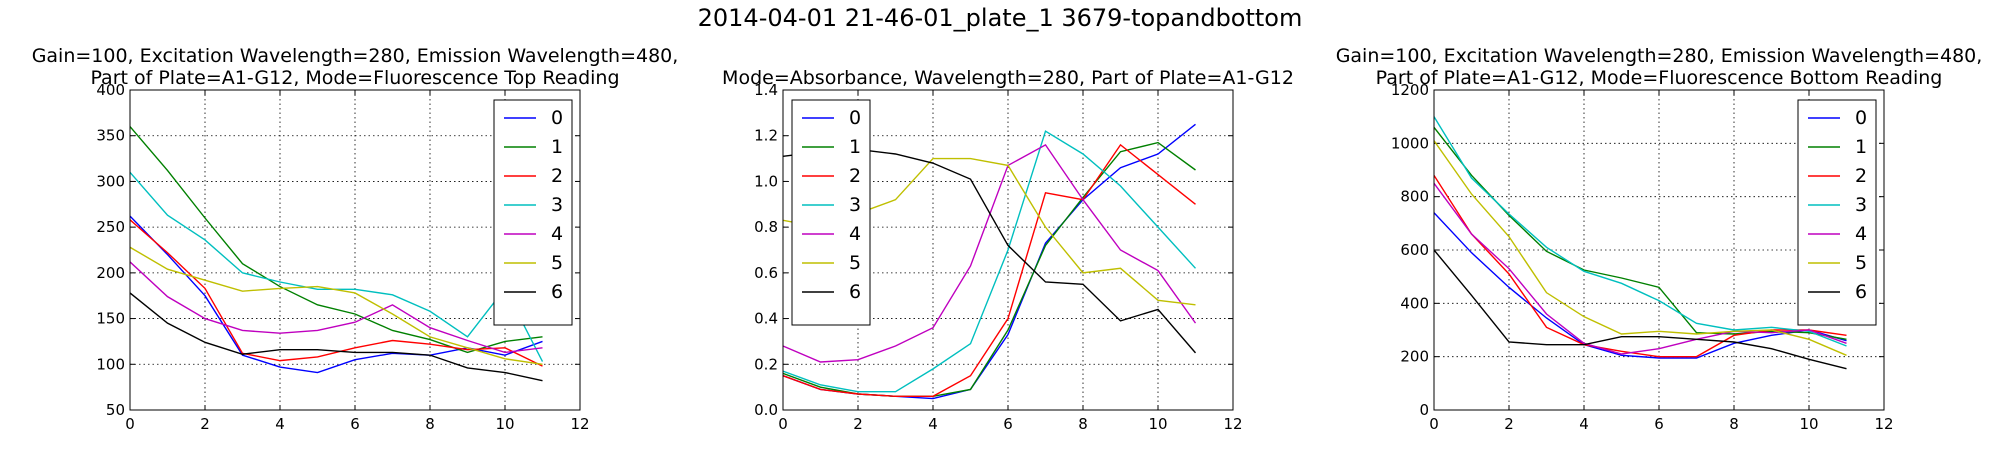 The width and height of the screenshot is (2000, 450). I want to click on y-tick-label: 800, so click(1414, 197).